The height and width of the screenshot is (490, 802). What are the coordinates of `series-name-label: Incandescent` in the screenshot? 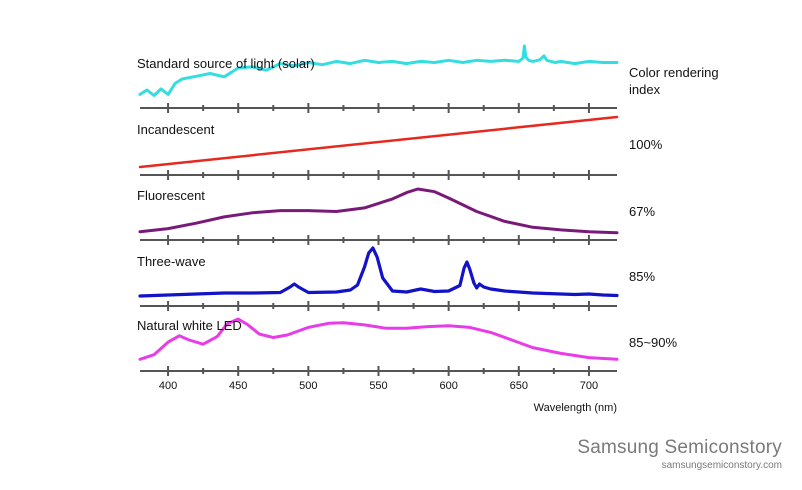 It's located at (176, 129).